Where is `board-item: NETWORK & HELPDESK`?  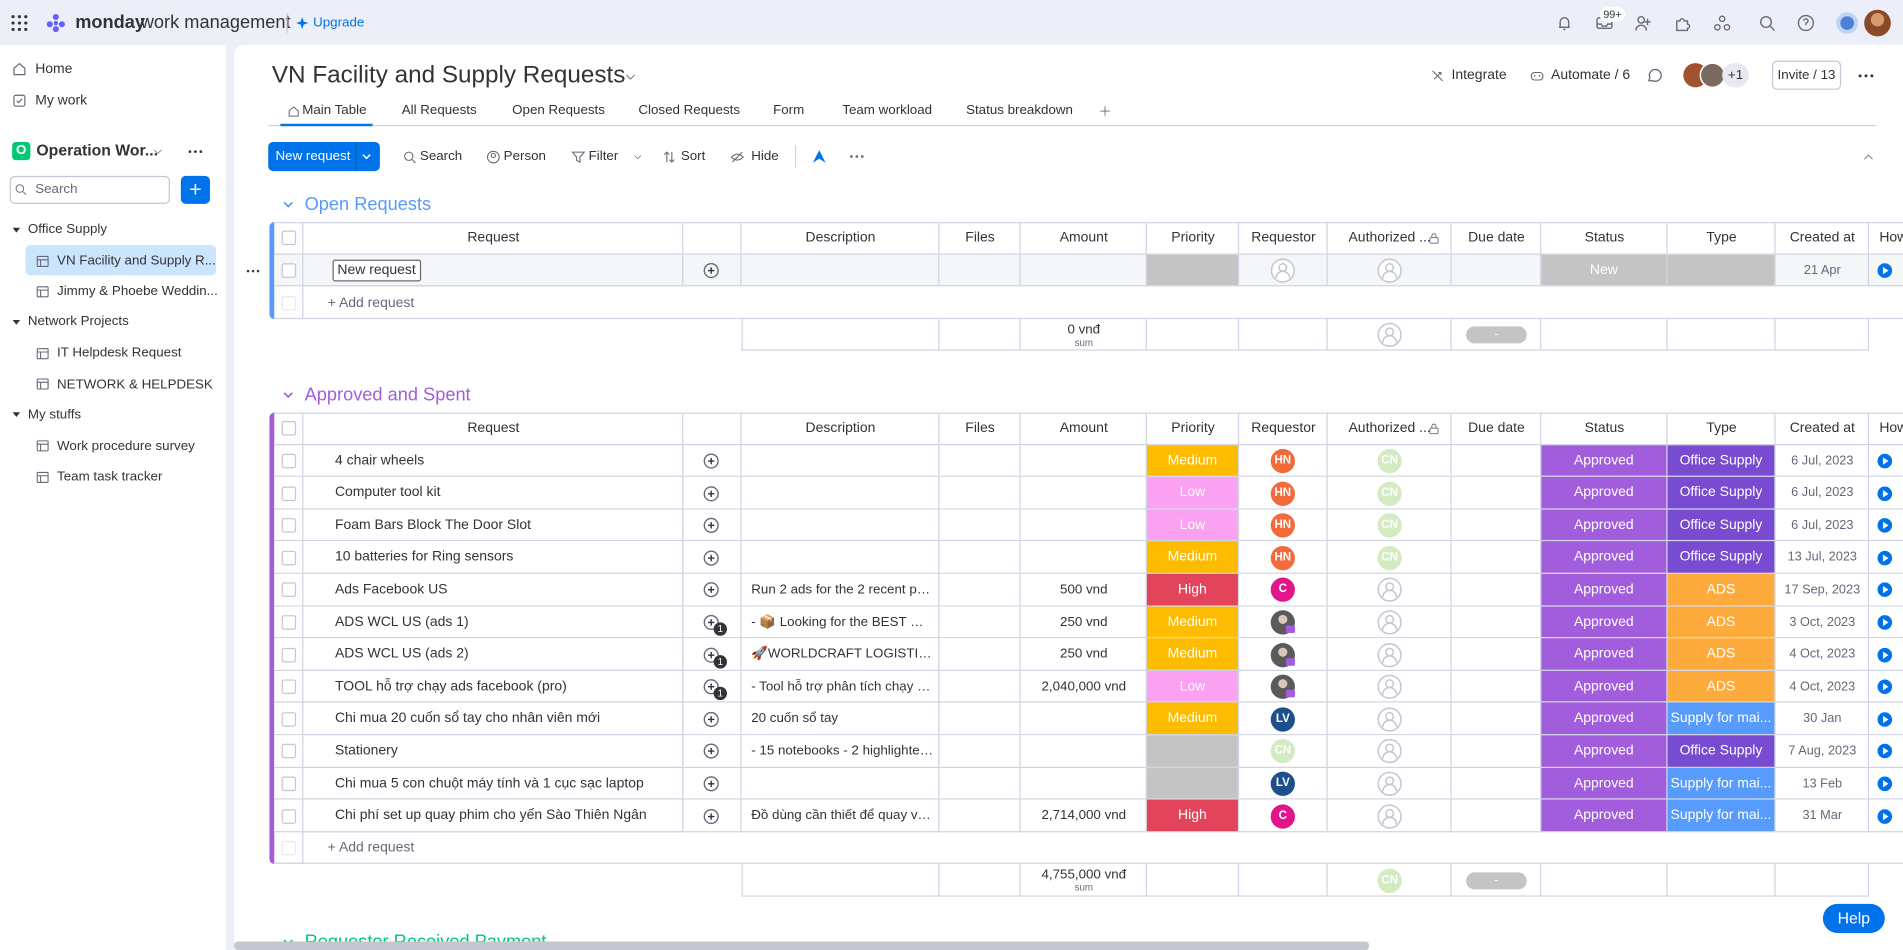 board-item: NETWORK & HELPDESK is located at coordinates (135, 384).